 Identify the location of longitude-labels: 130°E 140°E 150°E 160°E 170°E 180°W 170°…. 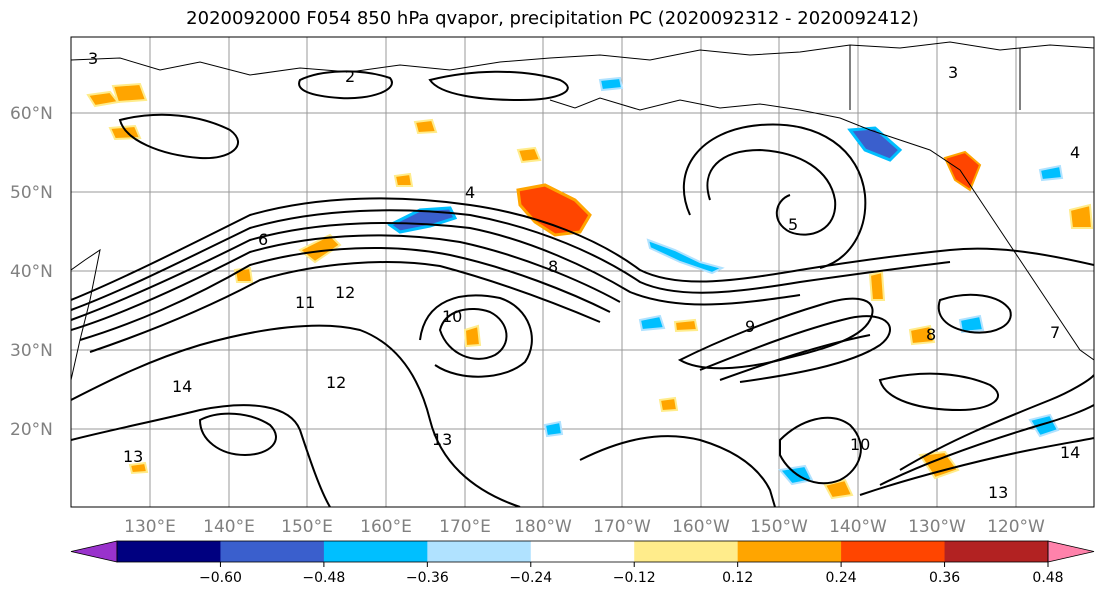
(584, 527).